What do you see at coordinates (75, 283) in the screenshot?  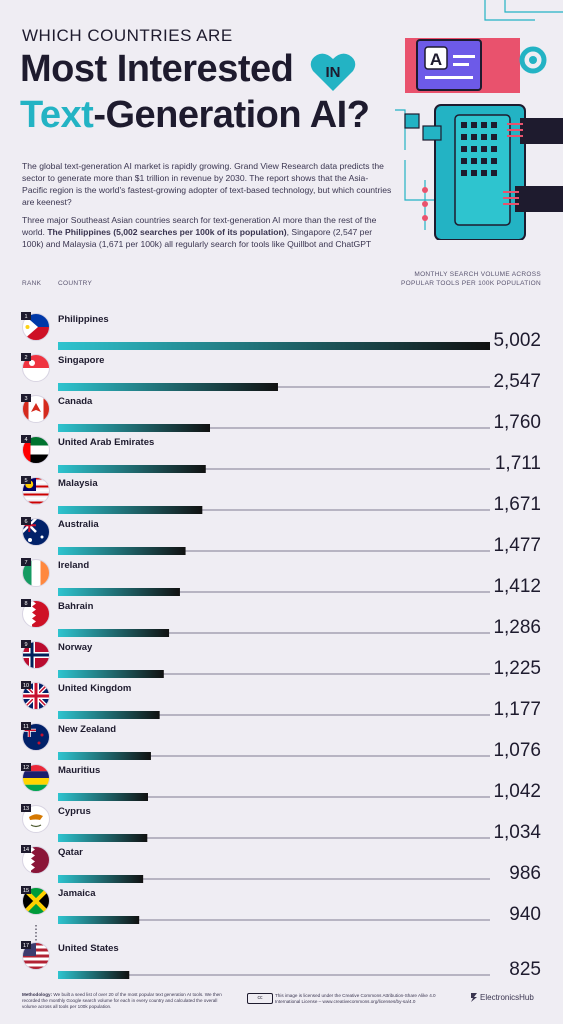 I see `country-column-header: COUNTRY` at bounding box center [75, 283].